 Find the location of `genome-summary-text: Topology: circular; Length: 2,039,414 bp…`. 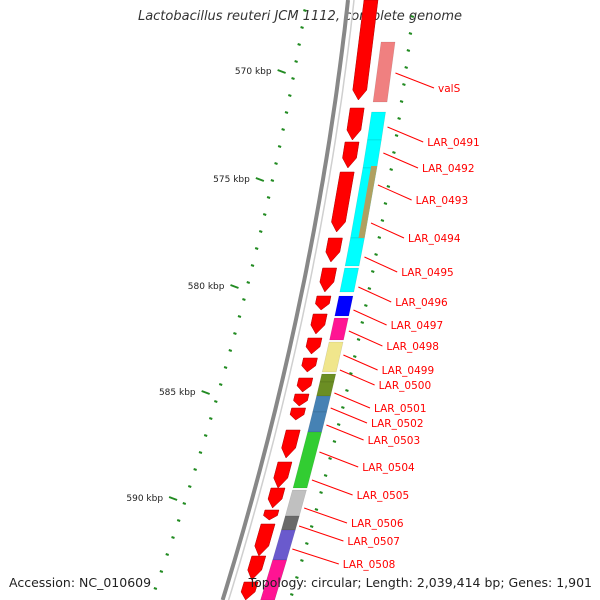

genome-summary-text: Topology: circular; Length: 2,039,414 bp… is located at coordinates (420, 582).